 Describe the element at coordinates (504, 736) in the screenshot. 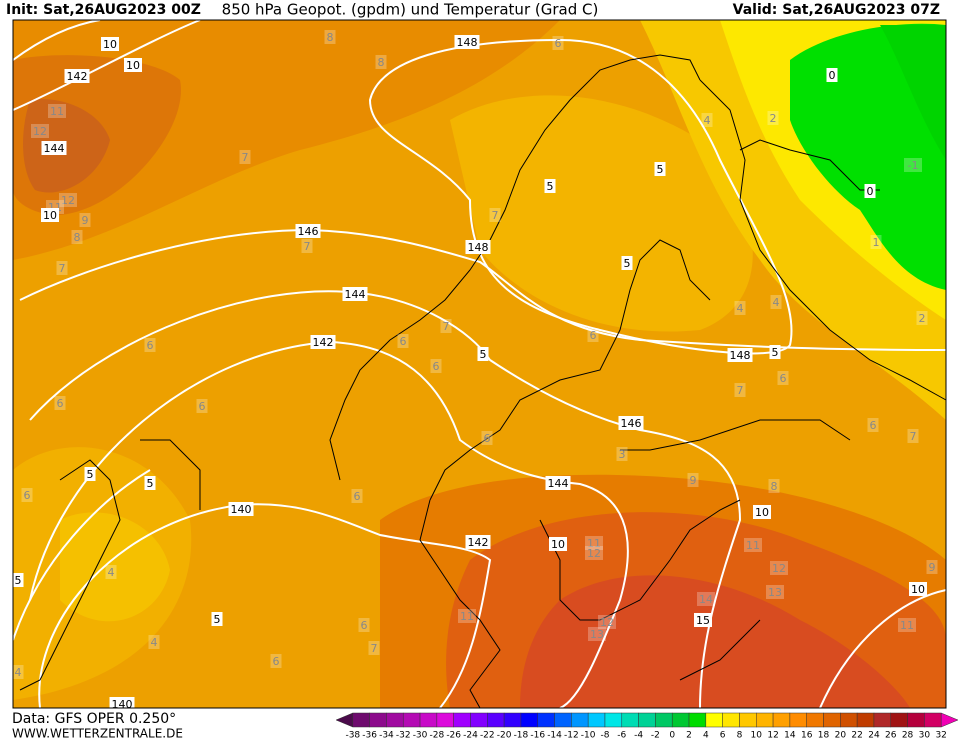

I see `legend-label: -20` at that location.